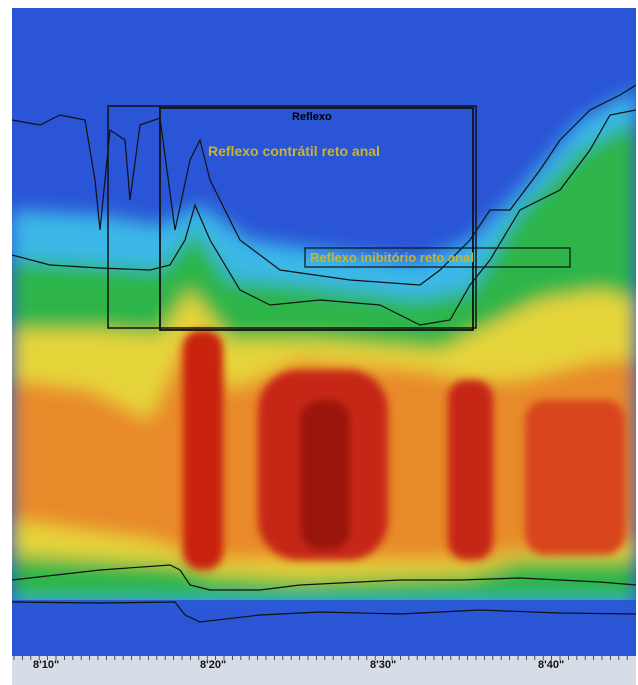 The image size is (638, 685). Describe the element at coordinates (324, 628) in the screenshot. I see `bottom-lowband` at that location.